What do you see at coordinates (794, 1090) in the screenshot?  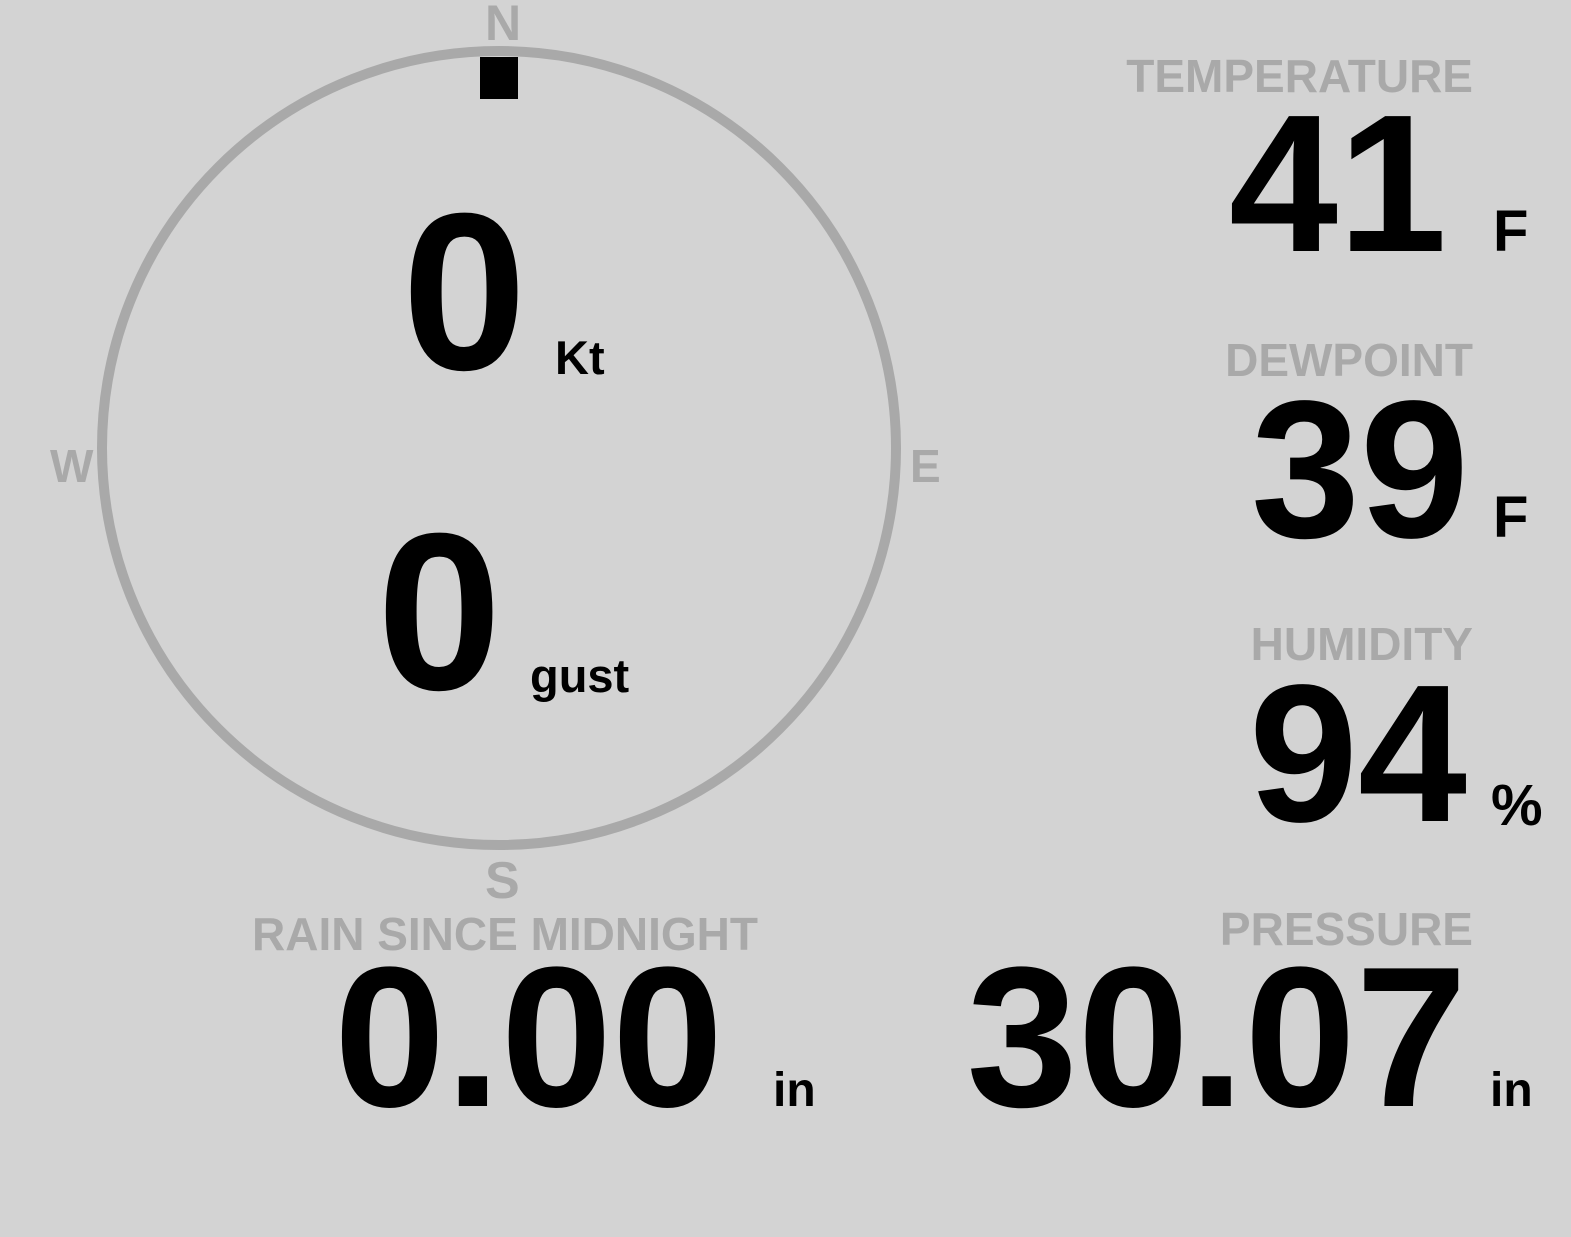 I see `rain-unit: in` at bounding box center [794, 1090].